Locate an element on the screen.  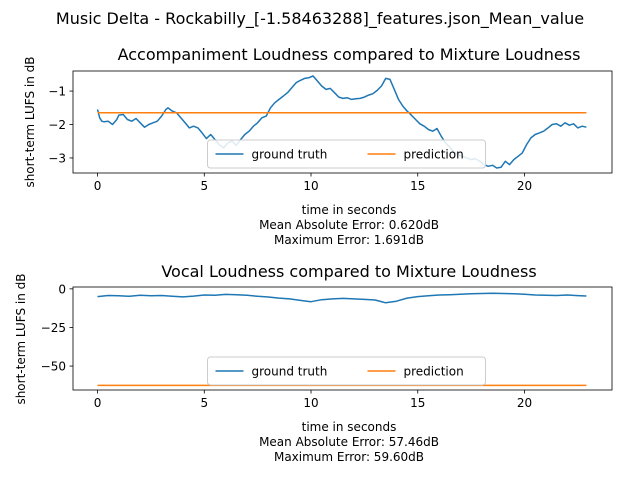
vocal-legend-box is located at coordinates (346, 371).